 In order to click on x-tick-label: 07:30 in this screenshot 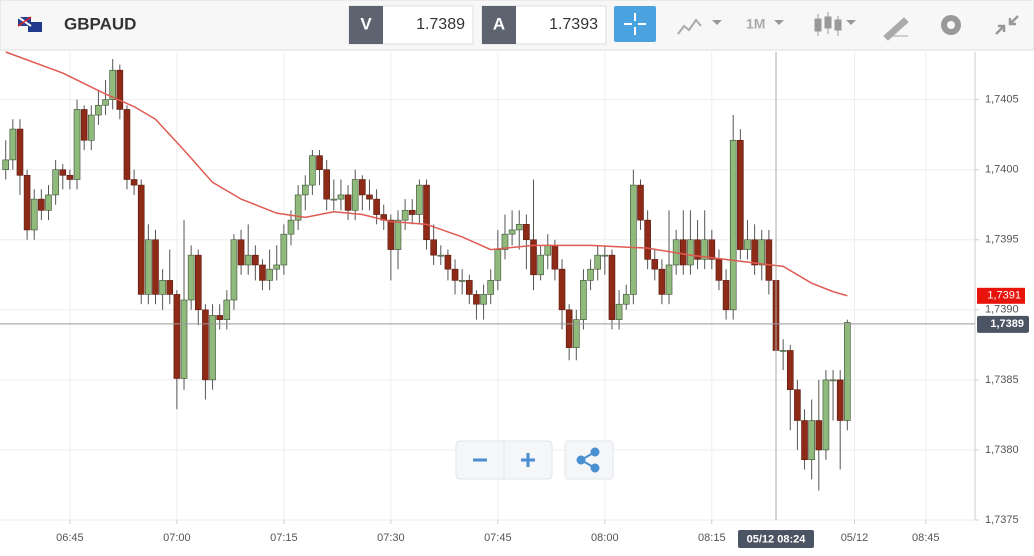, I will do `click(391, 538)`.